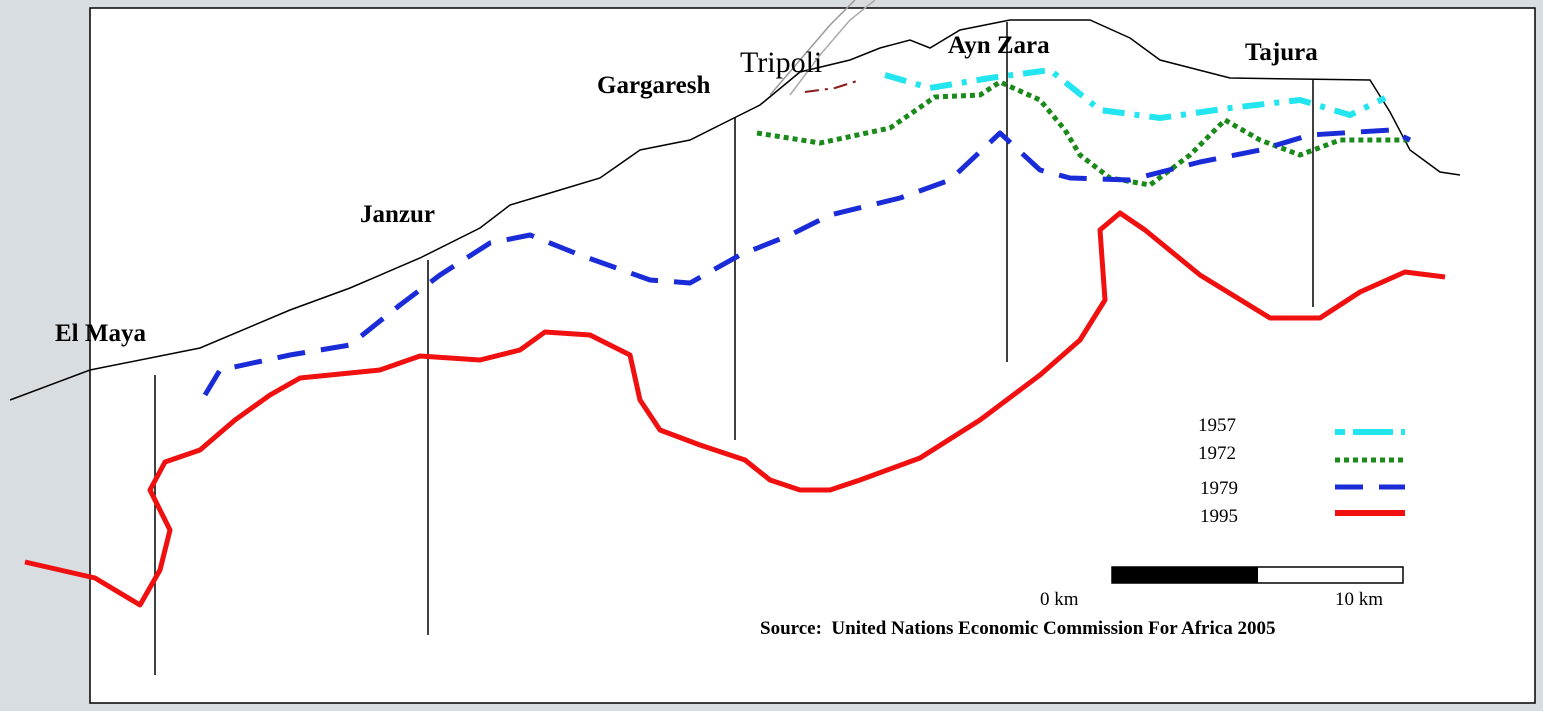 This screenshot has width=1543, height=711. What do you see at coordinates (100, 333) in the screenshot?
I see `place-label: El Maya` at bounding box center [100, 333].